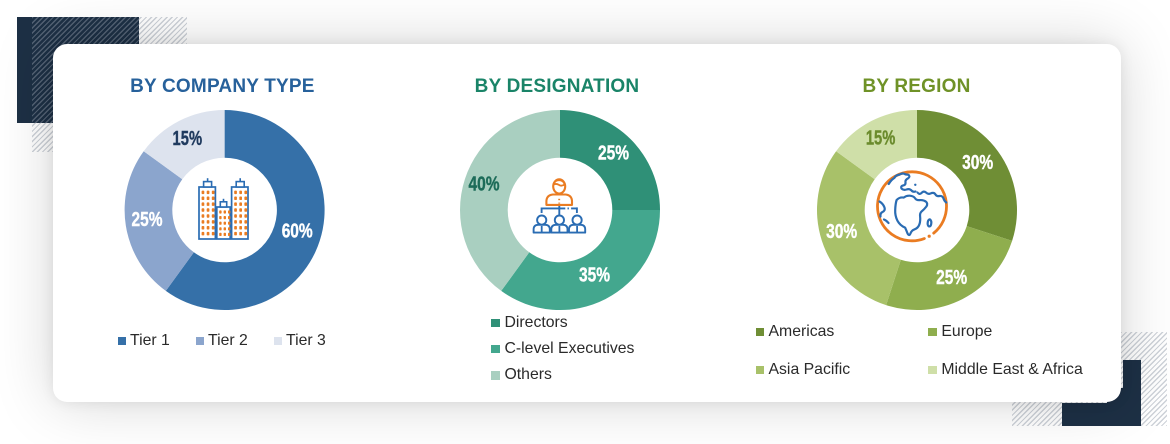 The width and height of the screenshot is (1170, 444). What do you see at coordinates (594, 275) in the screenshot?
I see `svg-text: 35%` at bounding box center [594, 275].